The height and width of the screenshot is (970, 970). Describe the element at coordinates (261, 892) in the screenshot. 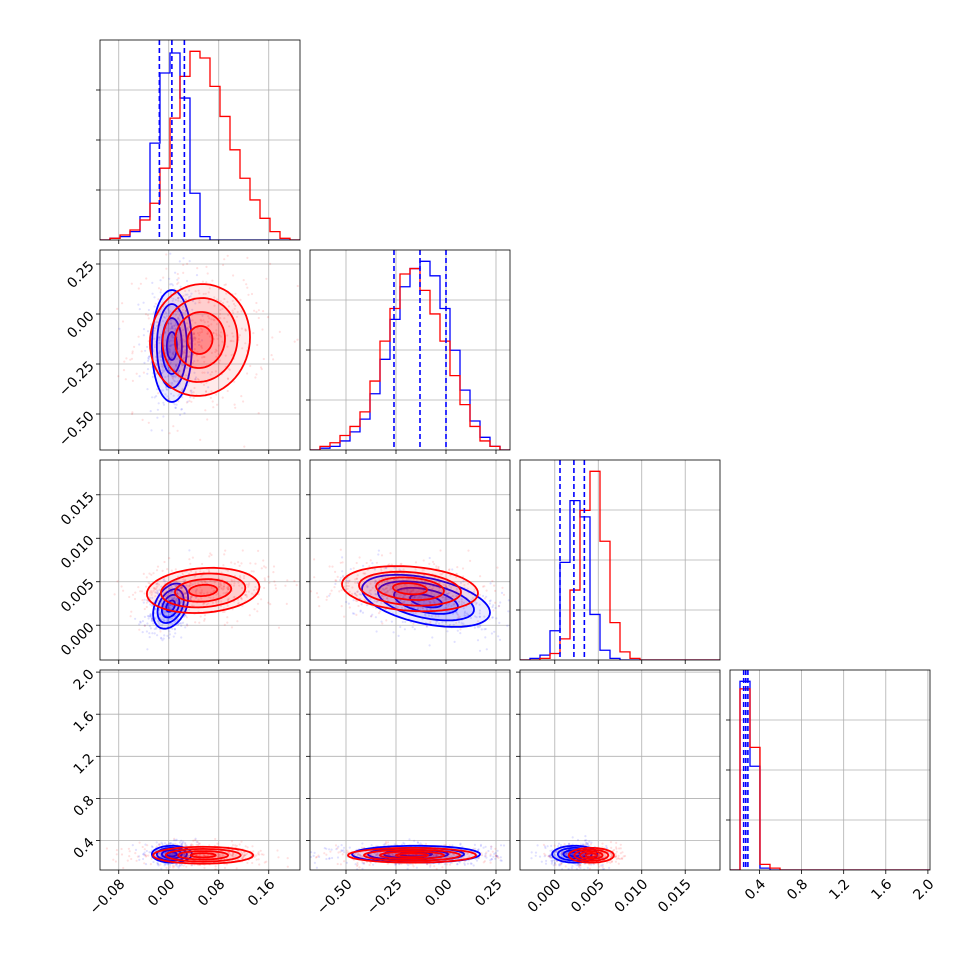

I see `x-tick-label: 0.16` at that location.